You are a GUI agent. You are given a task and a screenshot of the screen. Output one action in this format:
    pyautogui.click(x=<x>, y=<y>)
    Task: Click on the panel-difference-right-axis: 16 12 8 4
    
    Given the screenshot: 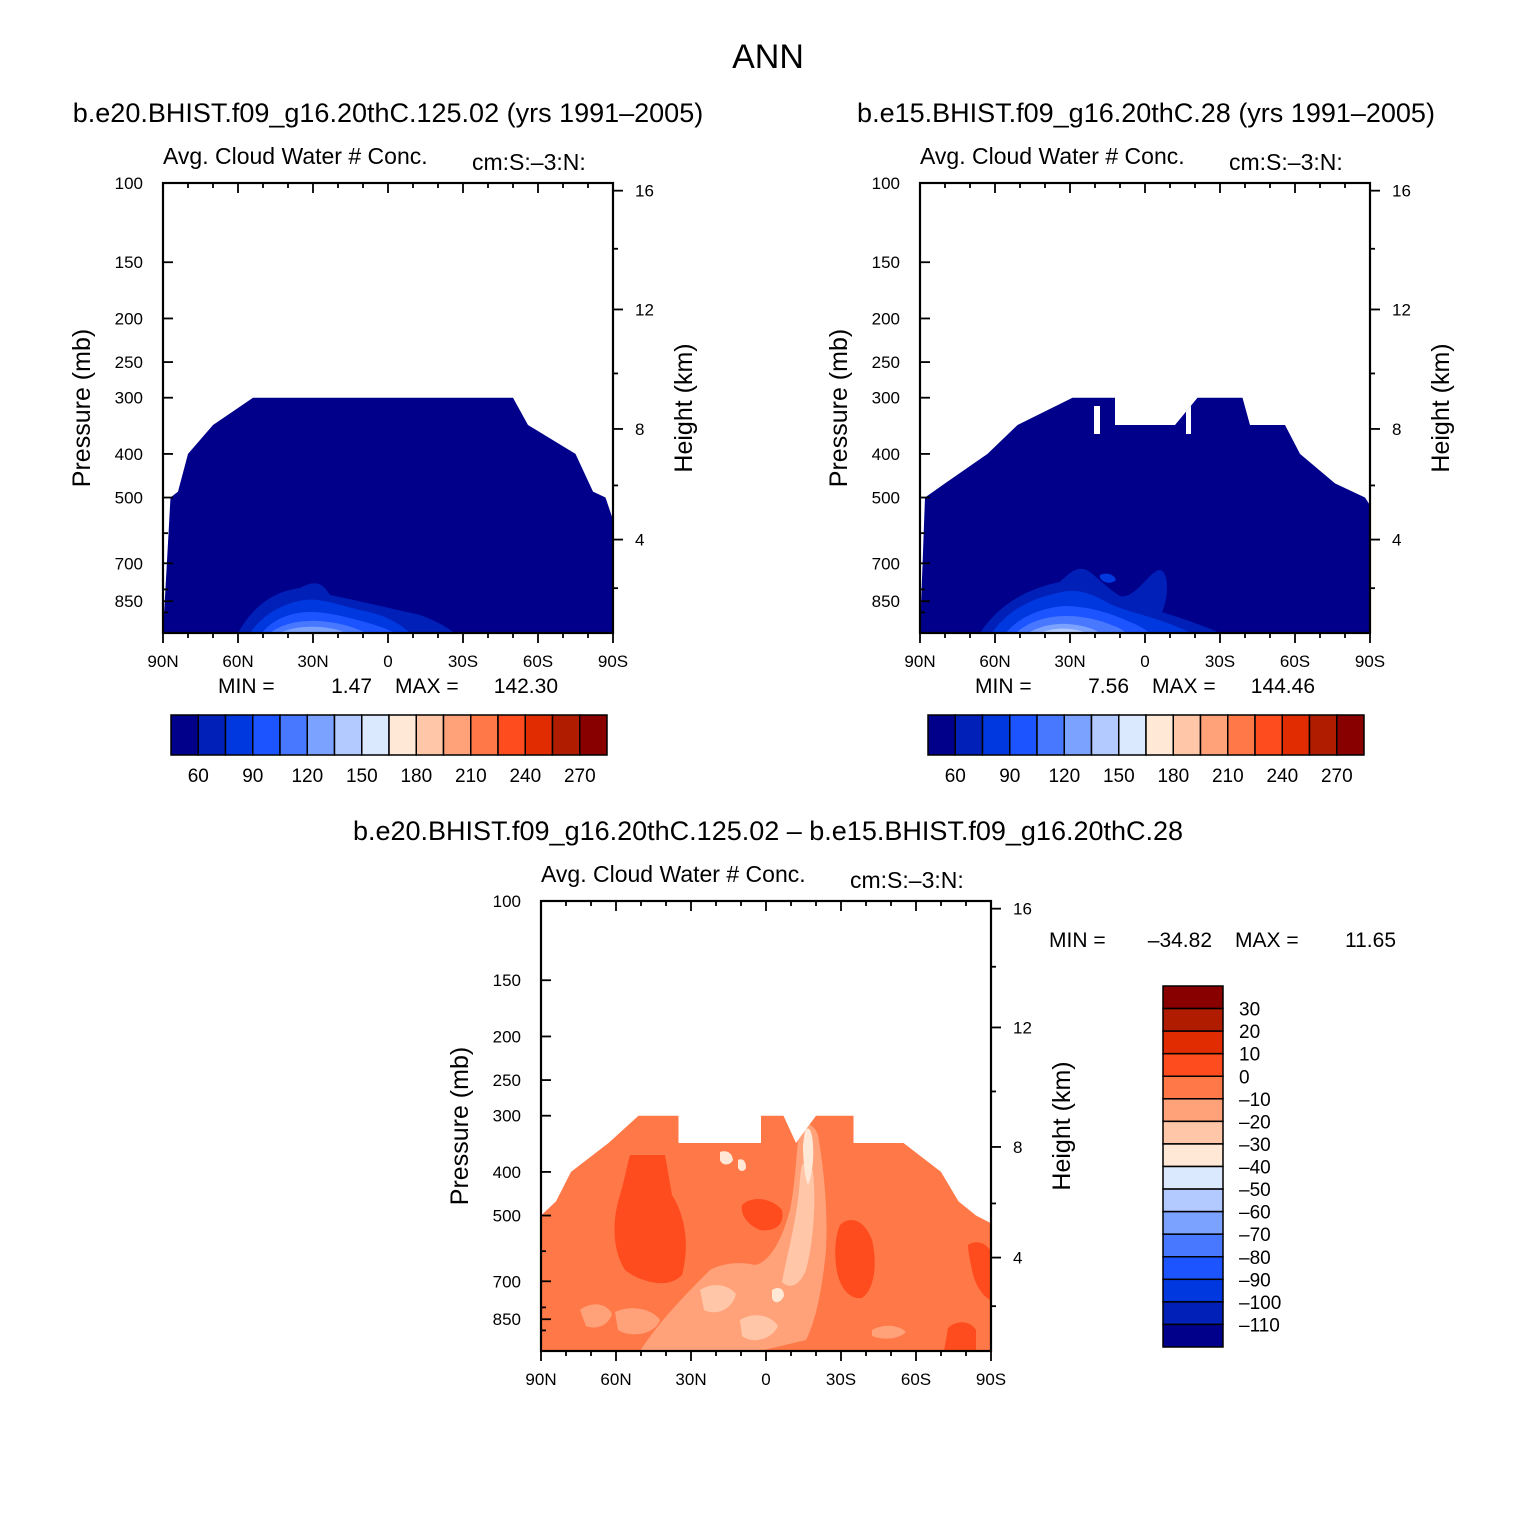 What is the action you would take?
    pyautogui.click(x=1011, y=1104)
    